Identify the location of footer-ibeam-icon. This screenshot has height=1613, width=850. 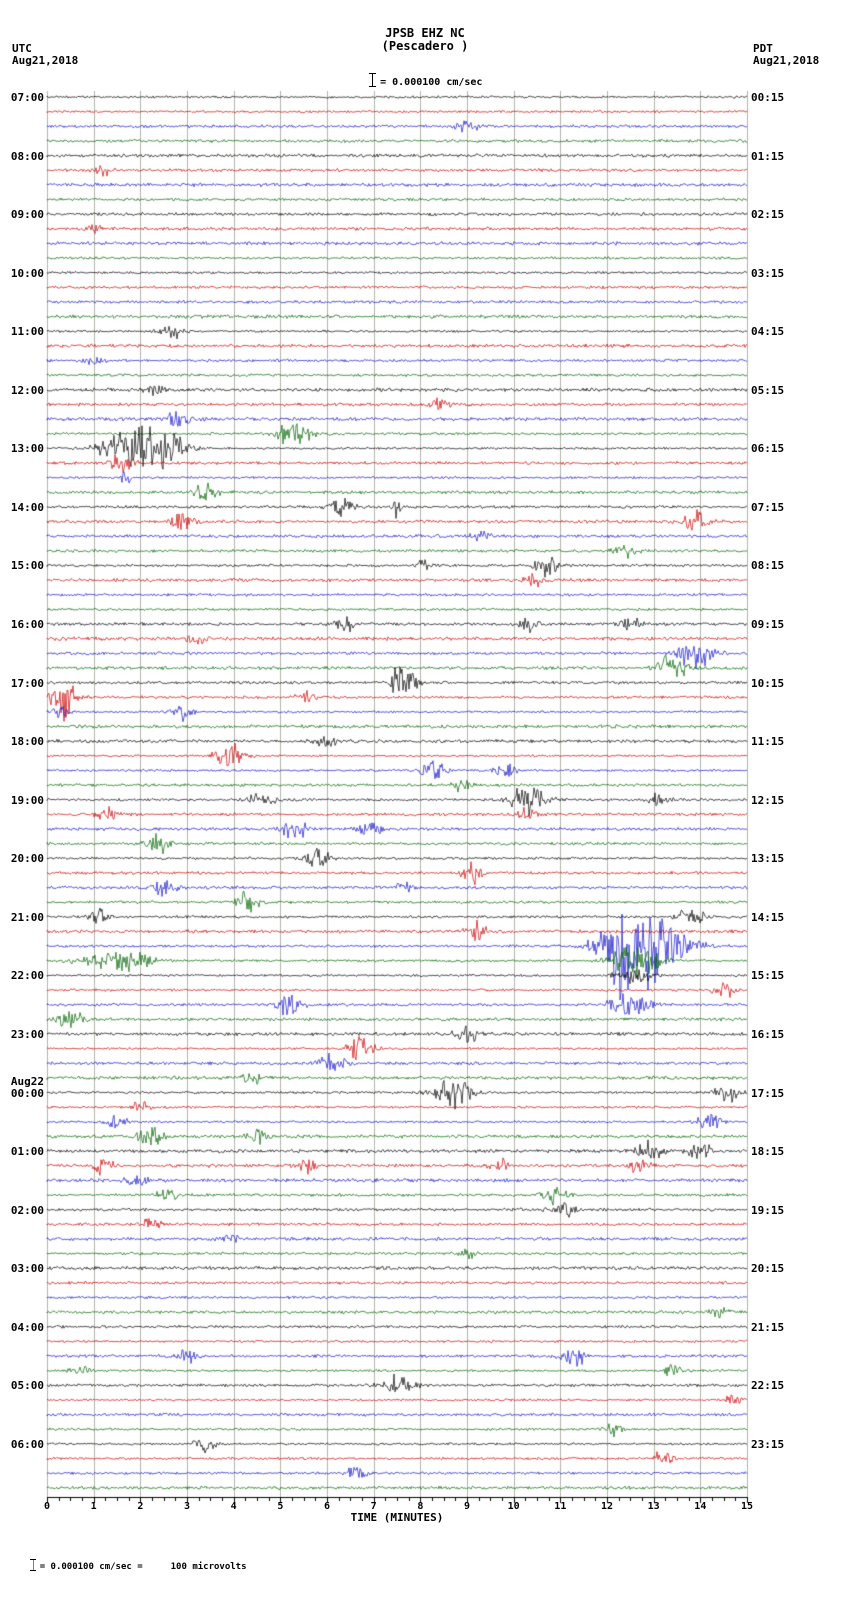
(32, 1565).